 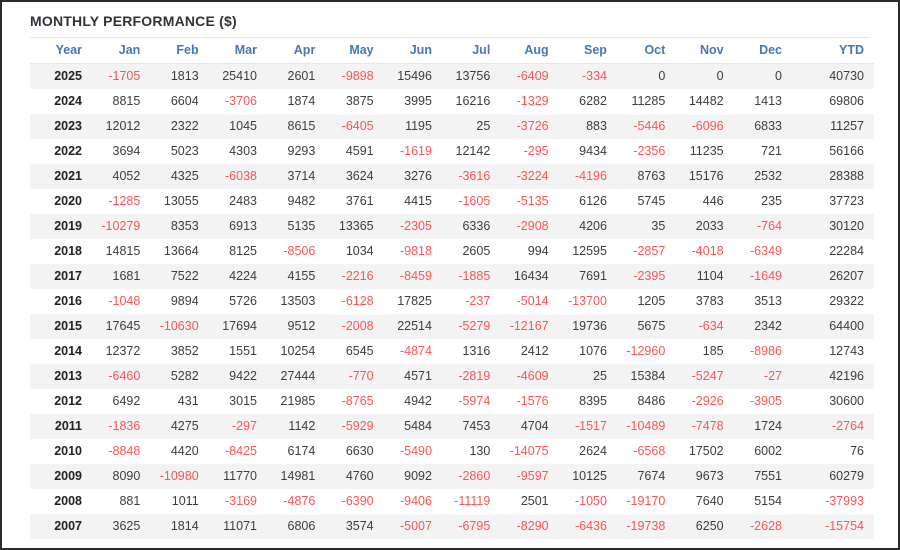 What do you see at coordinates (184, 276) in the screenshot?
I see `value-cell: 7522` at bounding box center [184, 276].